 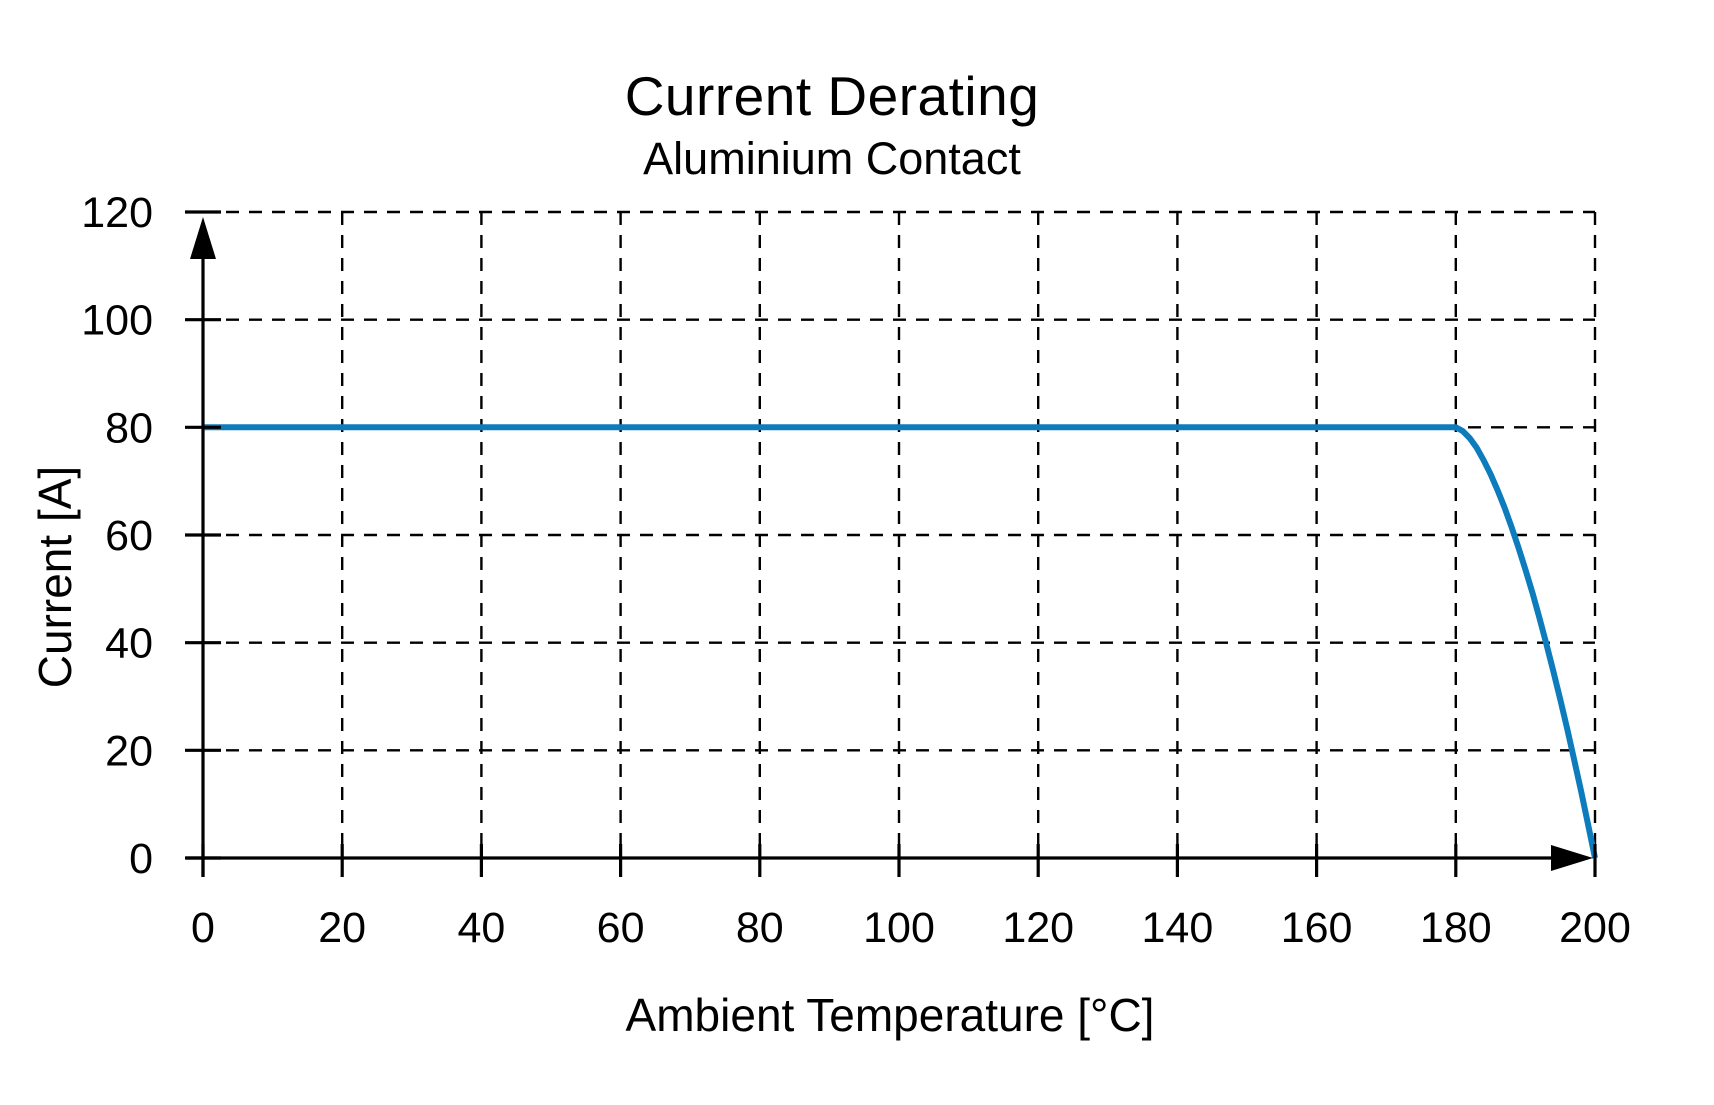 What do you see at coordinates (621, 928) in the screenshot?
I see `x-tick-label: 60` at bounding box center [621, 928].